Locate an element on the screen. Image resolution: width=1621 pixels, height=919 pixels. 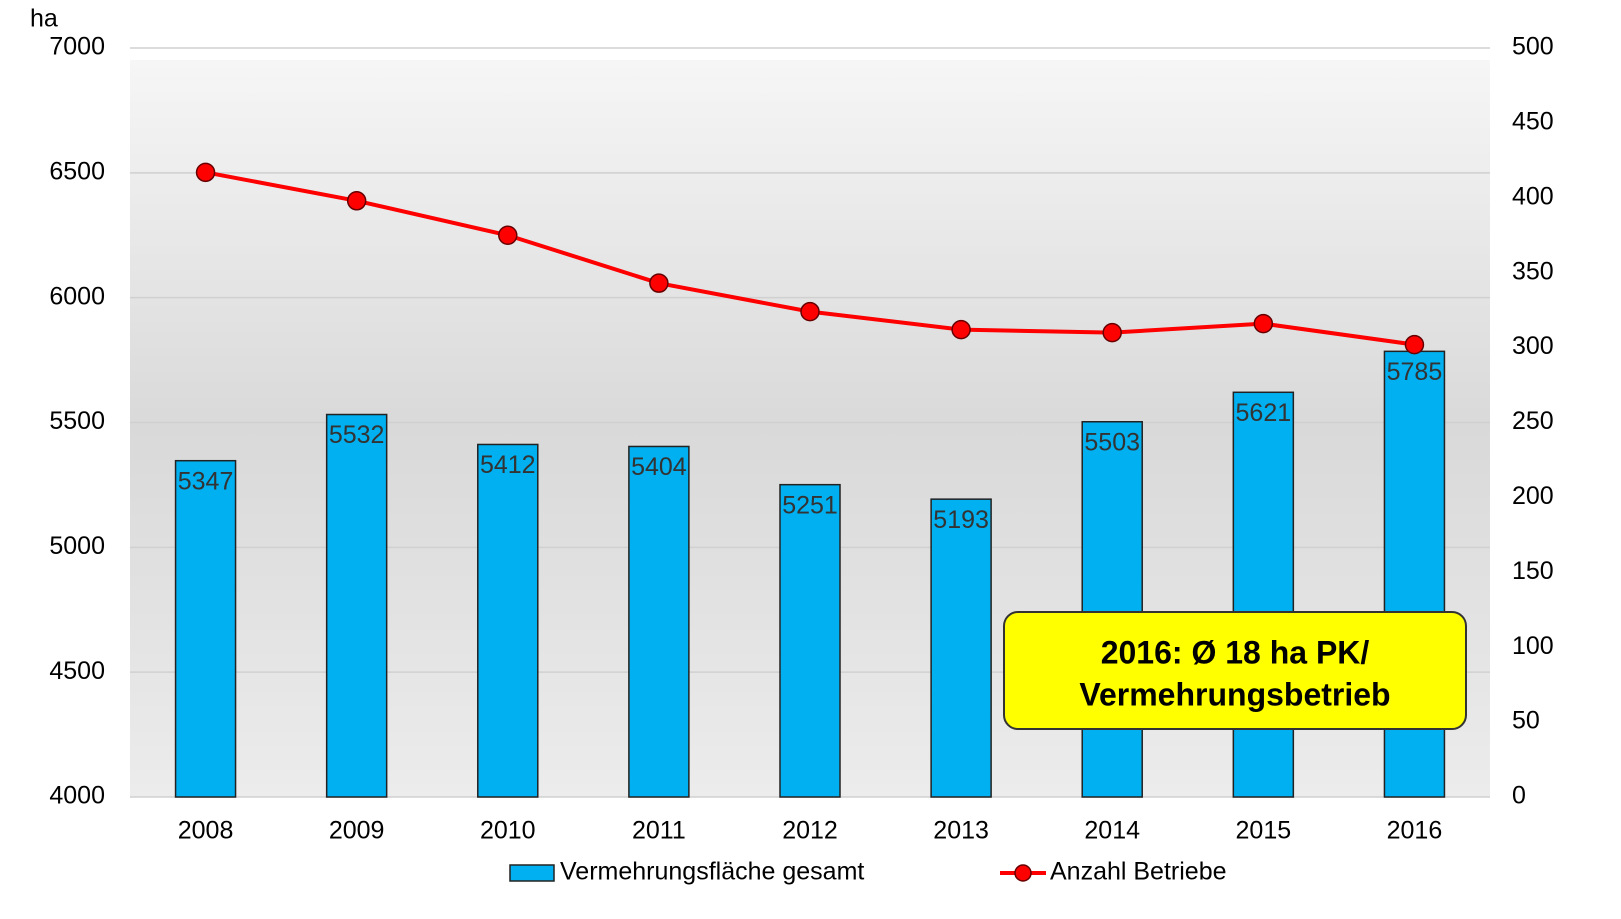
y2-tick-label: 150 is located at coordinates (1533, 571).